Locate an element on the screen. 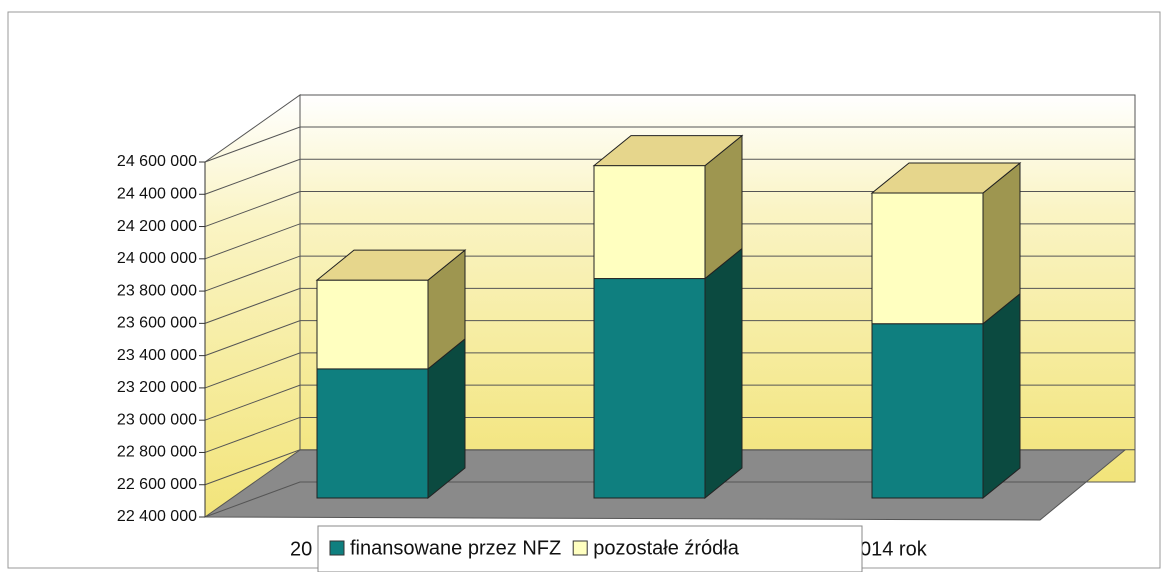  y-tick-label: 24 000 000 is located at coordinates (157, 258).